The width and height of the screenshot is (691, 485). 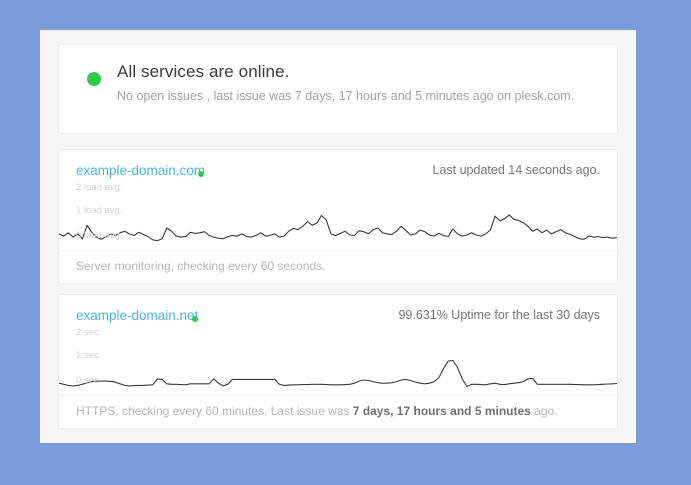 I want to click on load-average-sparkline, so click(x=338, y=228).